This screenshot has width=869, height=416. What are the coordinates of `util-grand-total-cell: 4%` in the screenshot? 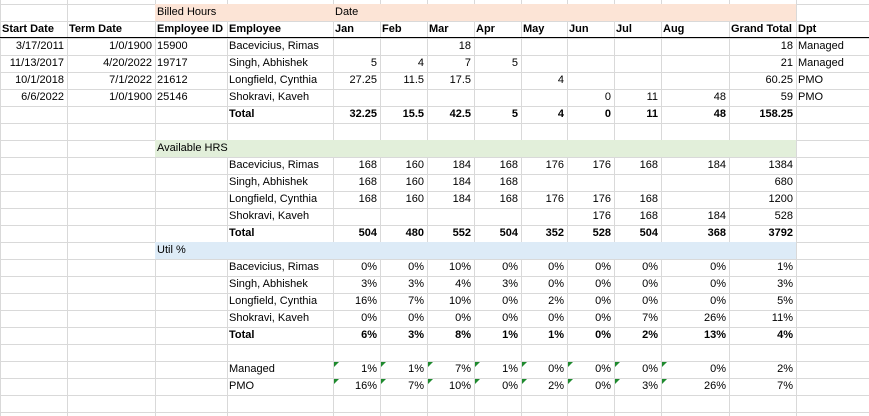 It's located at (785, 335).